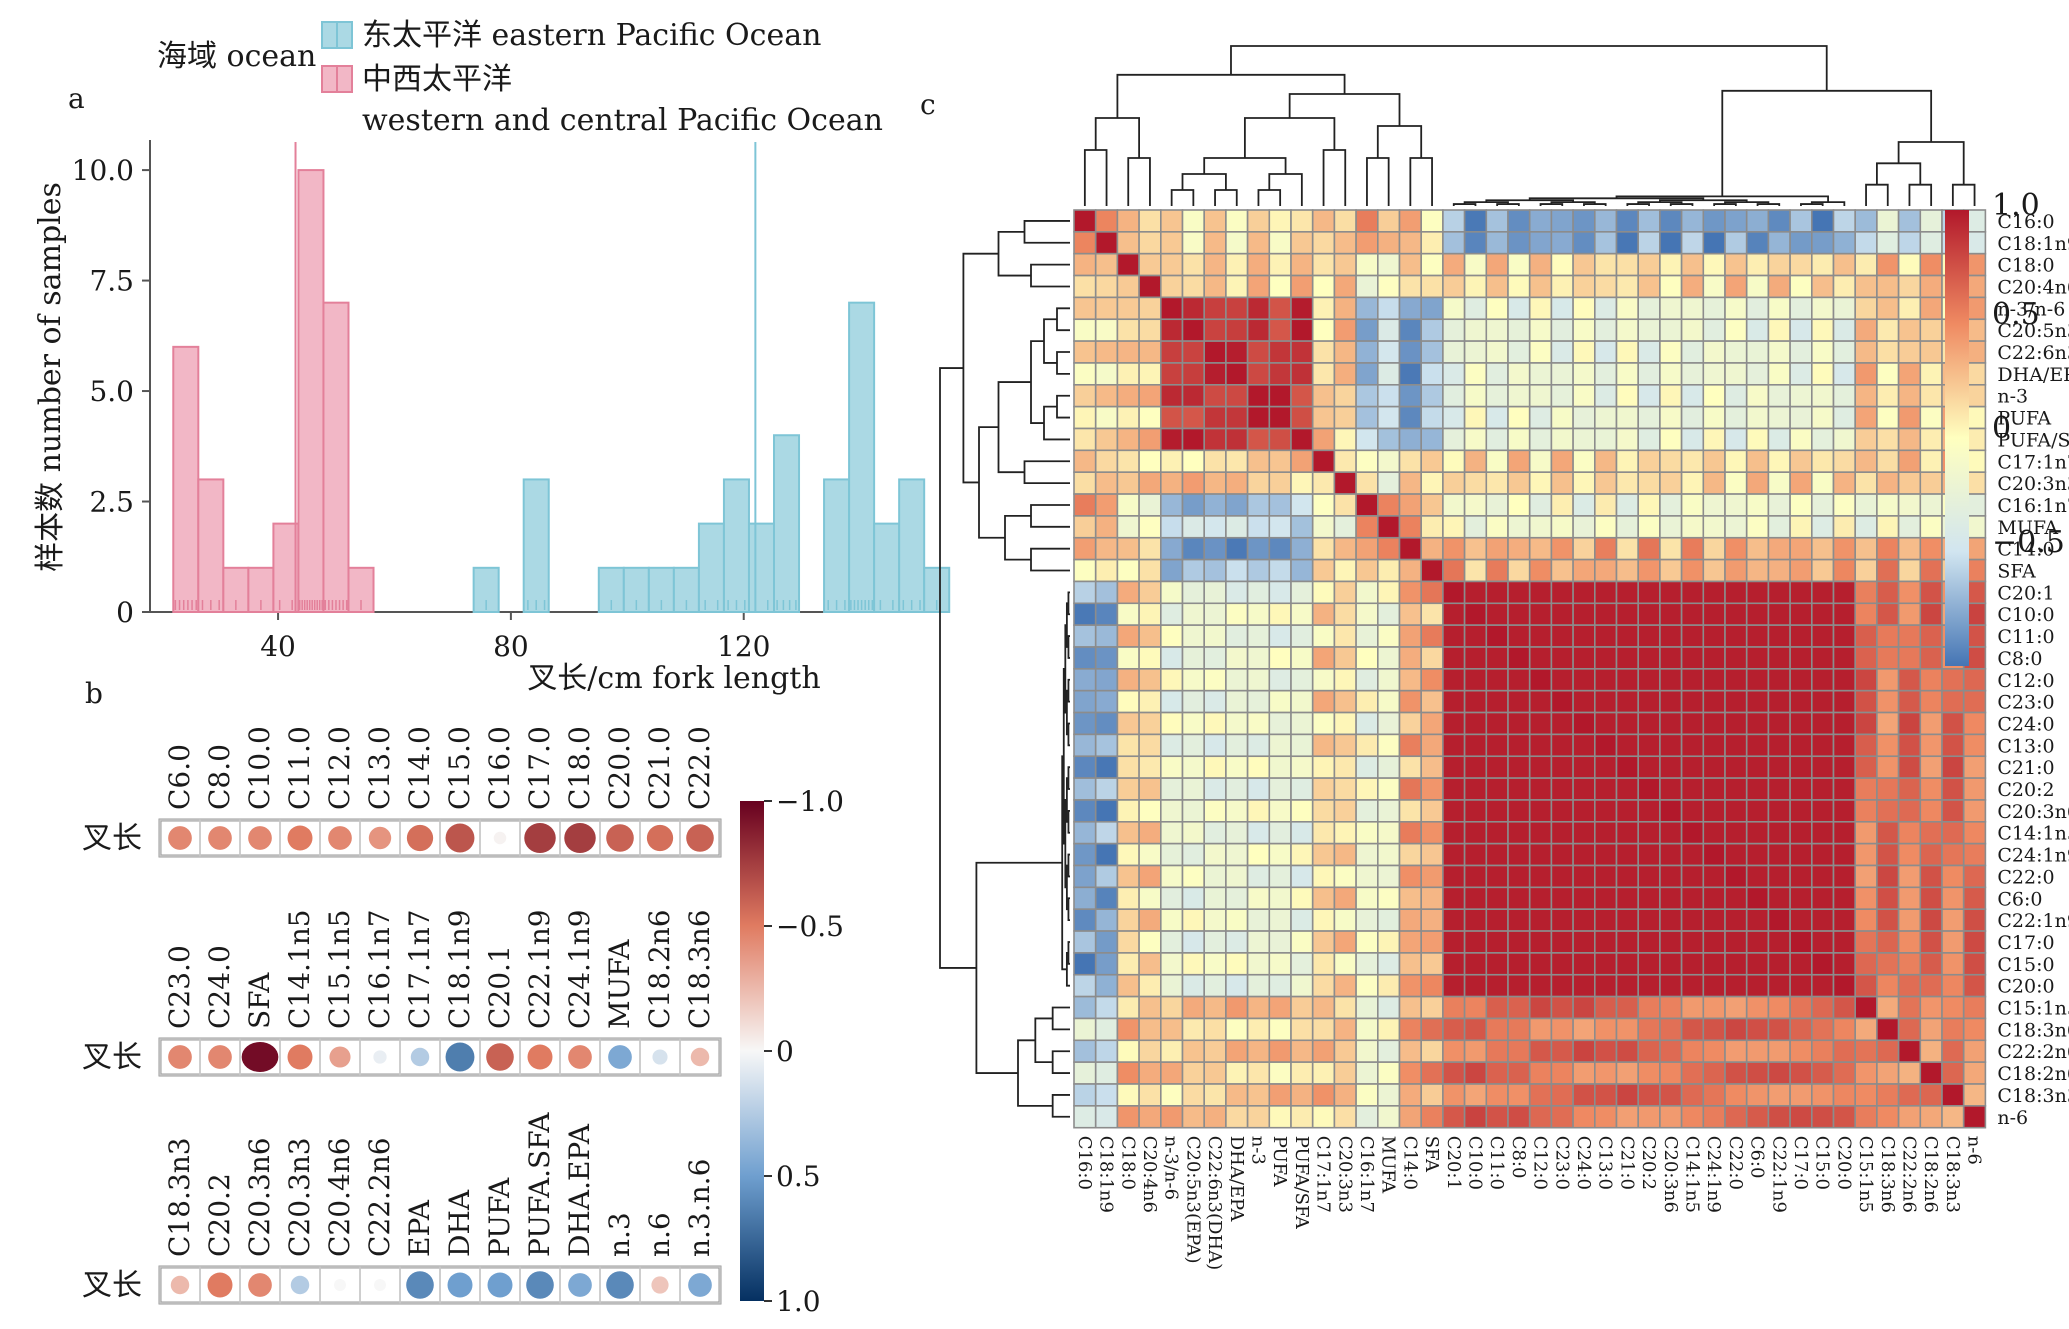 The height and width of the screenshot is (1329, 2069). What do you see at coordinates (2016, 314) in the screenshot?
I see `colorbar-c-tick-label: 0.5` at bounding box center [2016, 314].